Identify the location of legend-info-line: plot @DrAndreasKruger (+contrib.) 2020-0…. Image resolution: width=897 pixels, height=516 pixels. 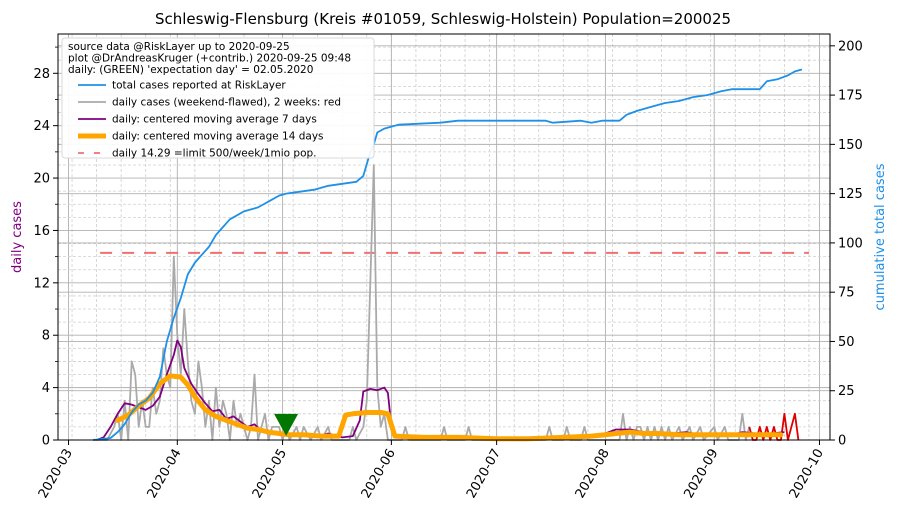
(209, 59).